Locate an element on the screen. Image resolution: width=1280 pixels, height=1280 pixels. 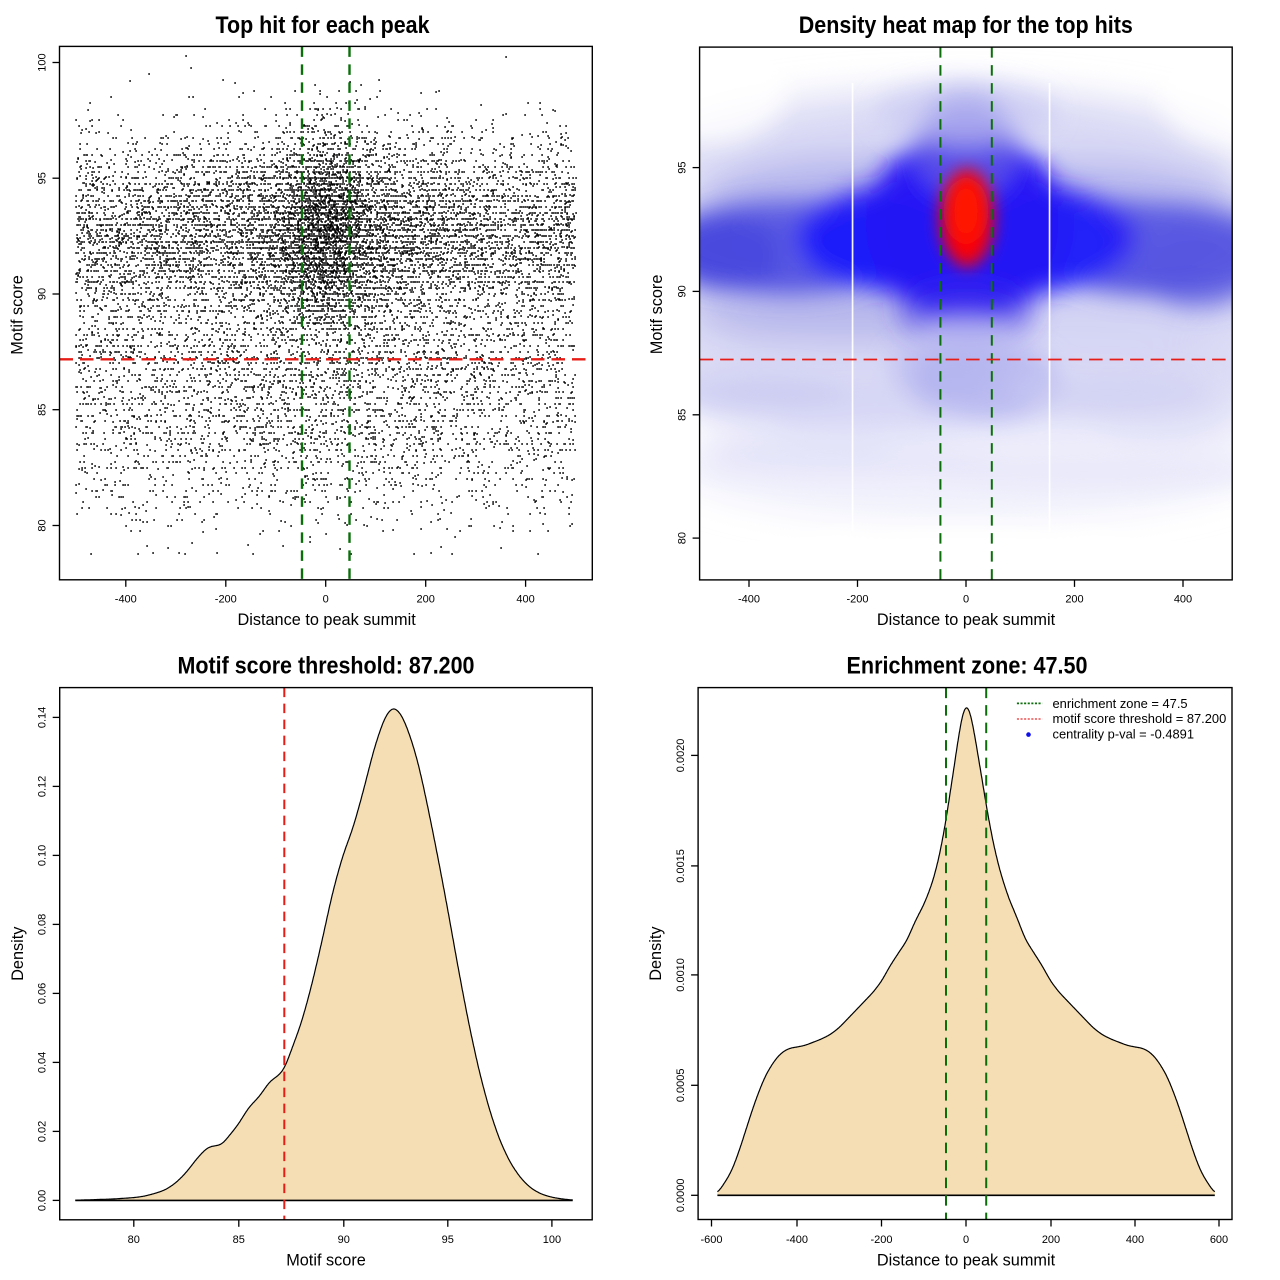
svg-text:Density heat map for the top h: Density heat map for the top hits is located at coordinates (966, 25).